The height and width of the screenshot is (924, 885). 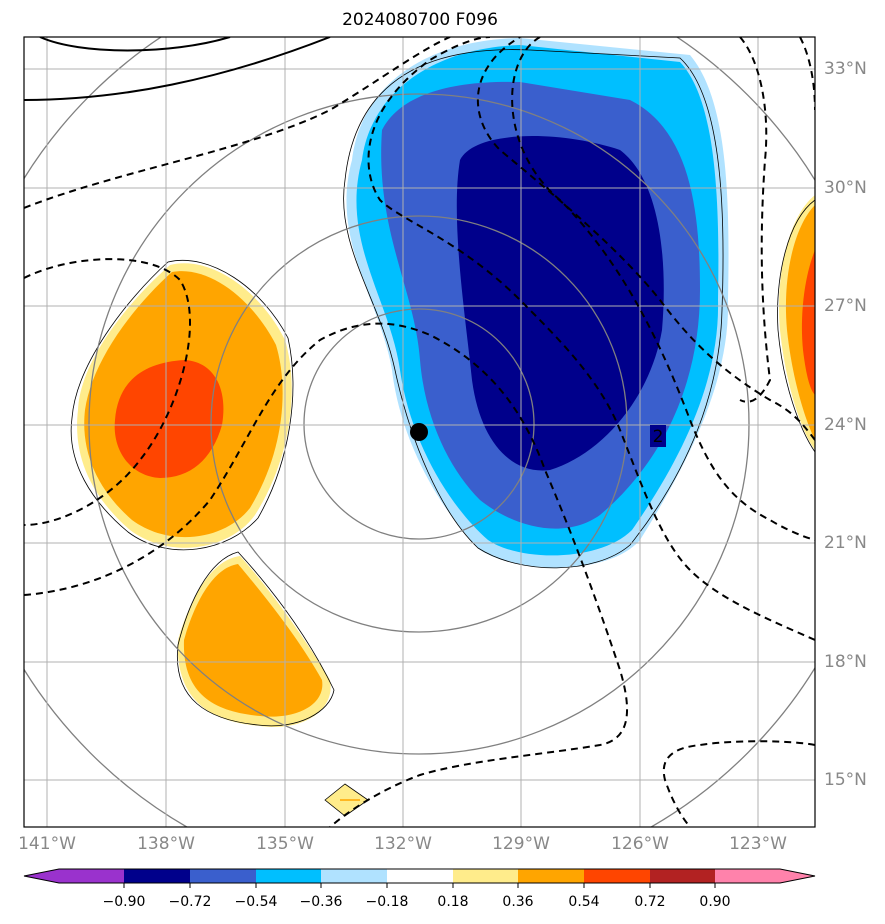 What do you see at coordinates (845, 188) in the screenshot?
I see `lat-label: 30°N` at bounding box center [845, 188].